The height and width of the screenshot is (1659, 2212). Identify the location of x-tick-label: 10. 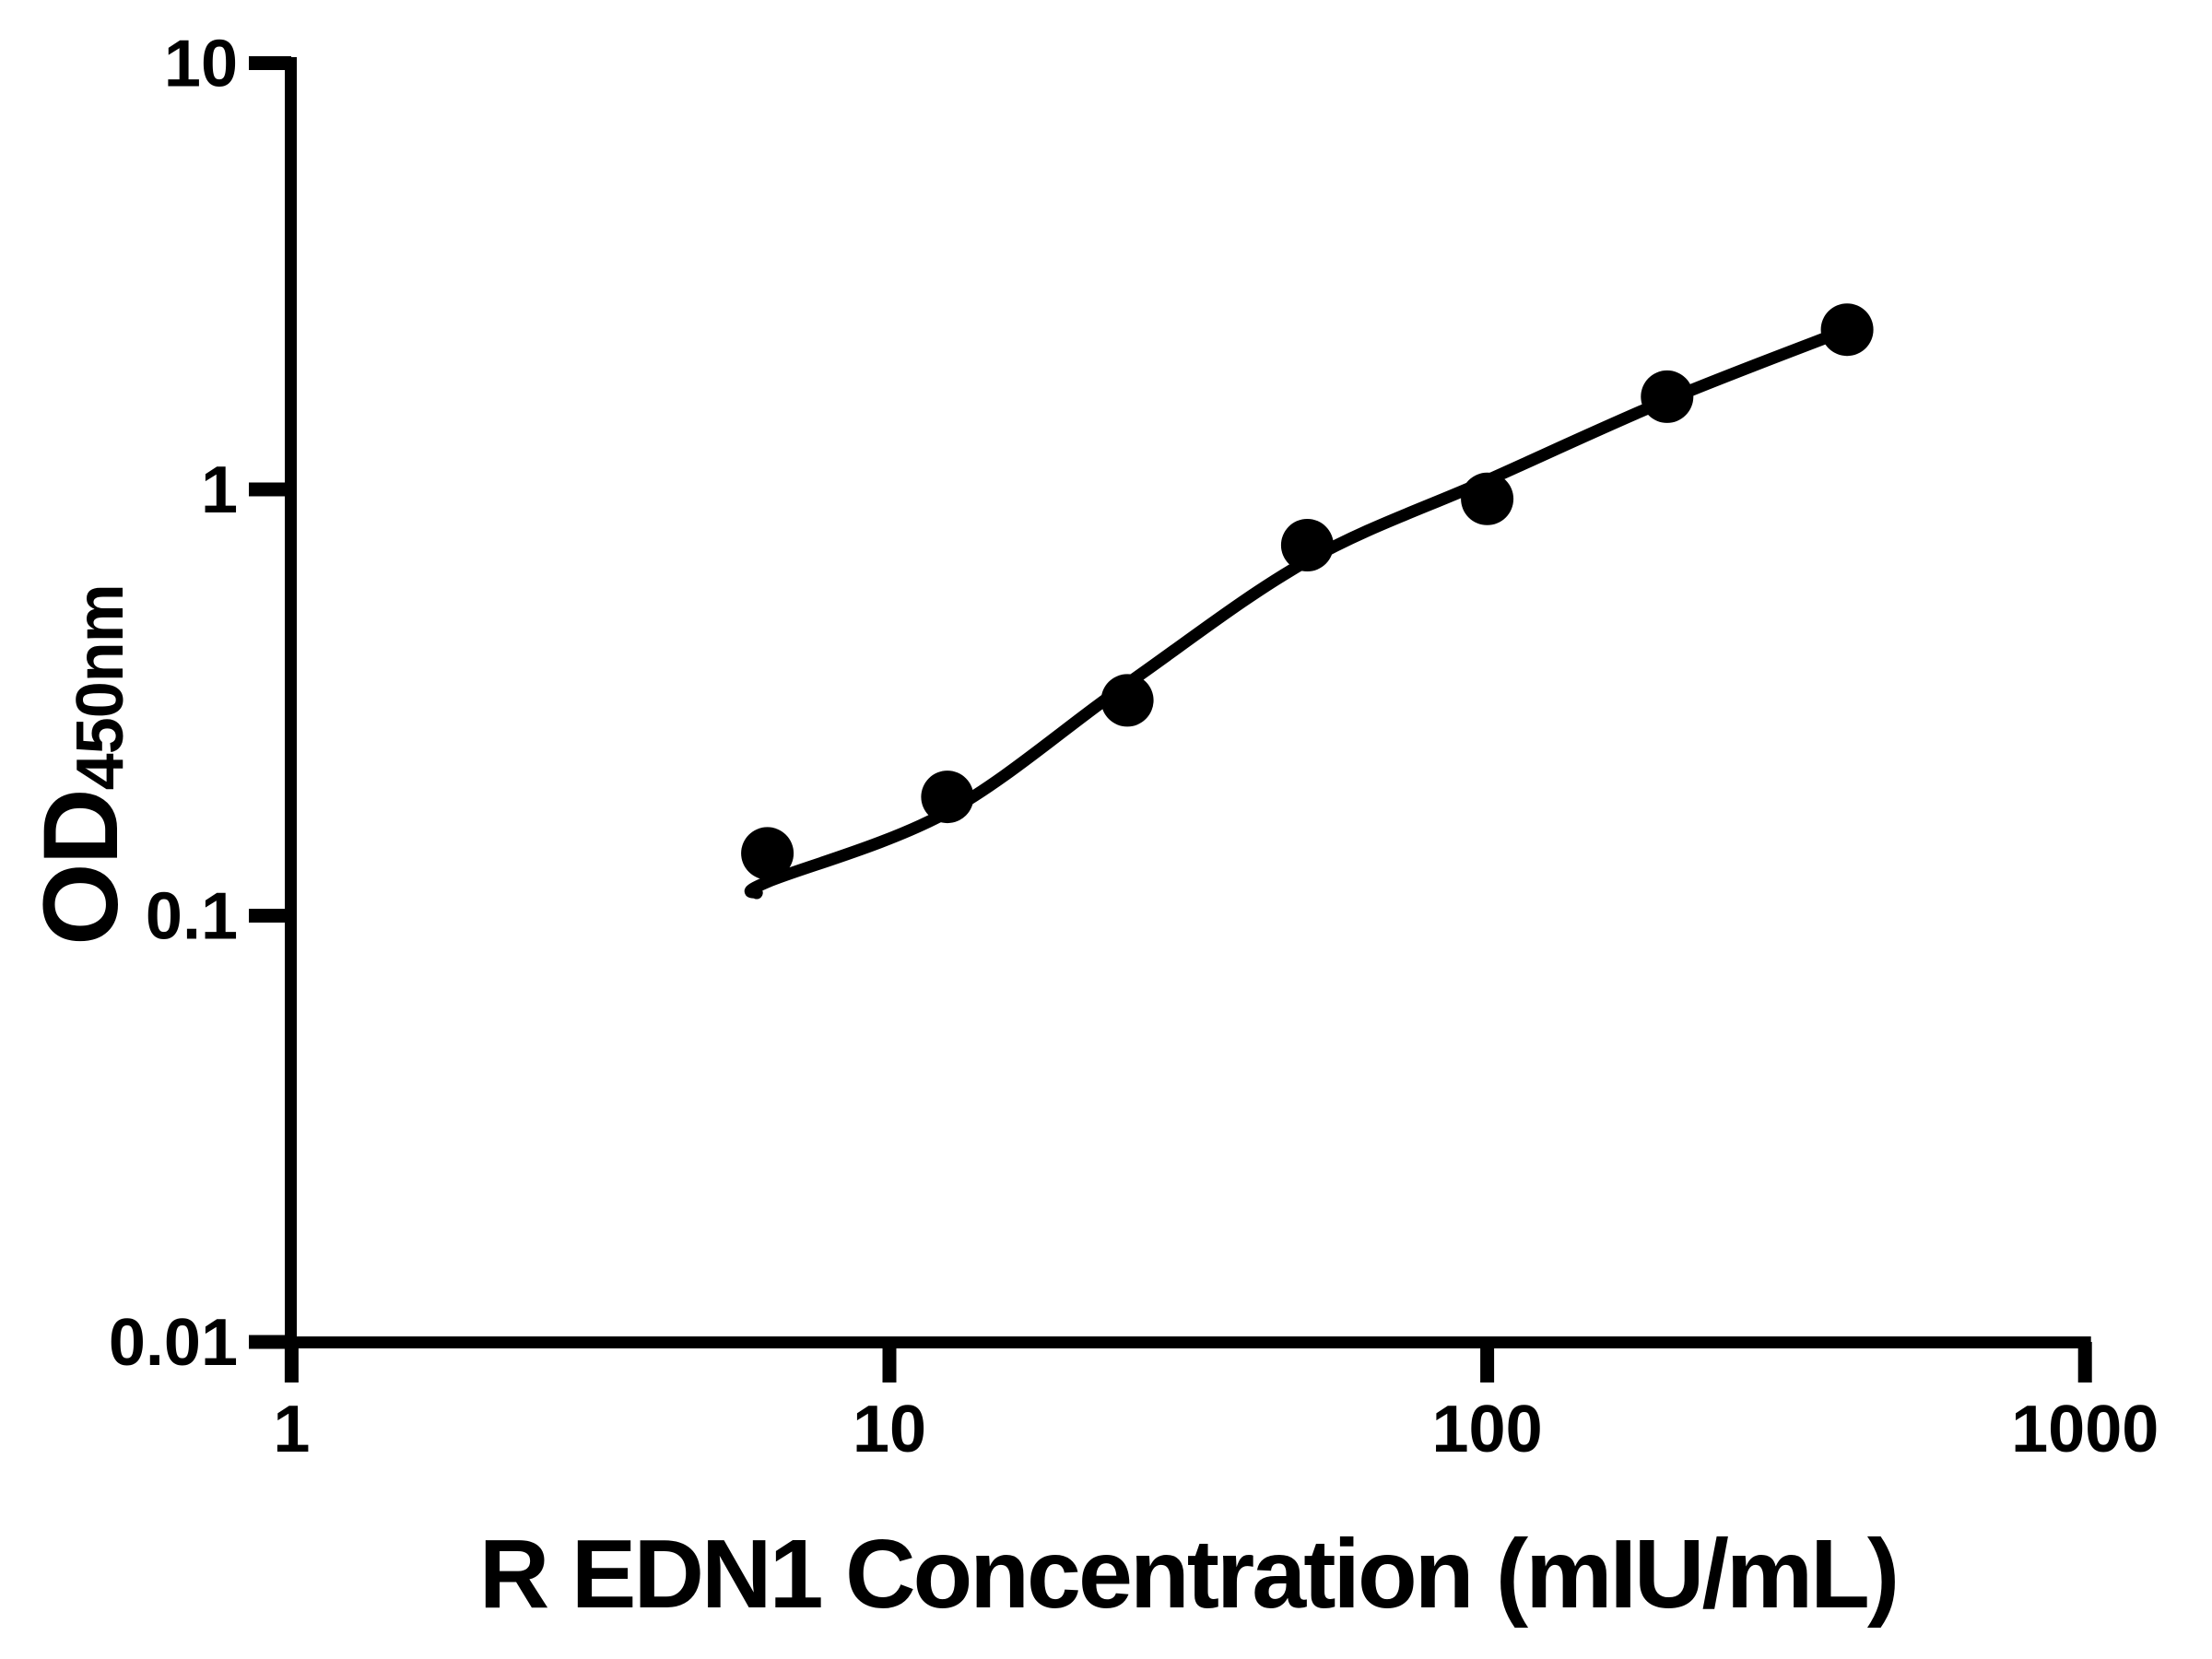
(889, 1429).